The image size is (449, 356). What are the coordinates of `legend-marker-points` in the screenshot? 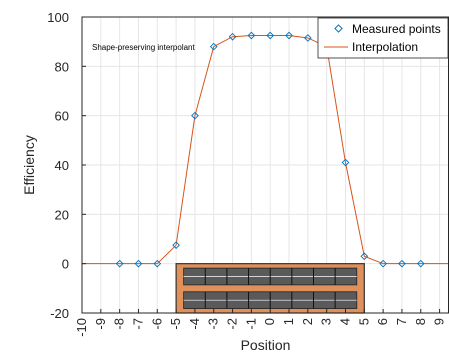 It's located at (338, 28).